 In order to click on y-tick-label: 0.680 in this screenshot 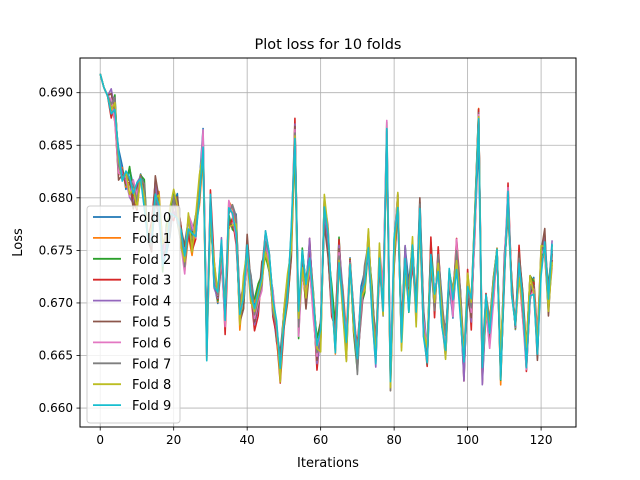, I will do `click(56, 198)`.